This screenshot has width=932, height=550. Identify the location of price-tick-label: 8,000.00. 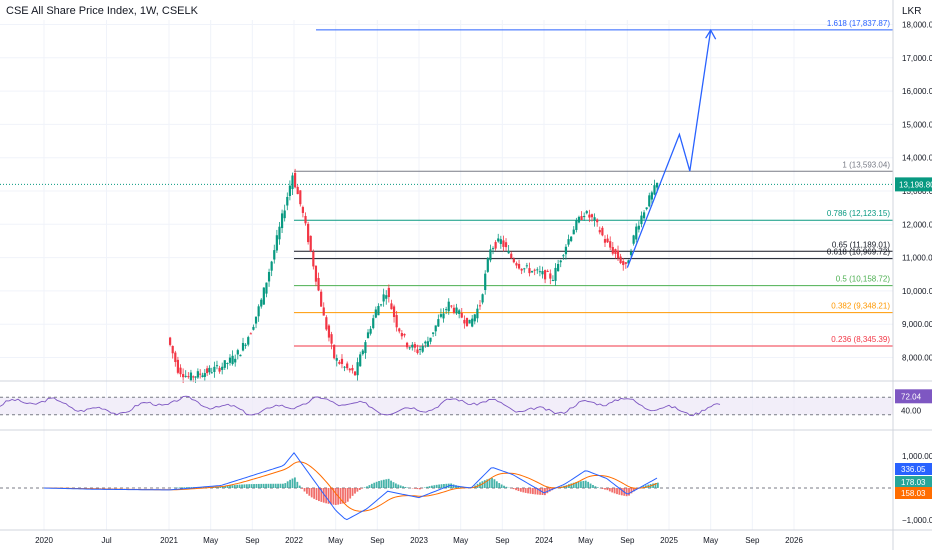
(917, 358).